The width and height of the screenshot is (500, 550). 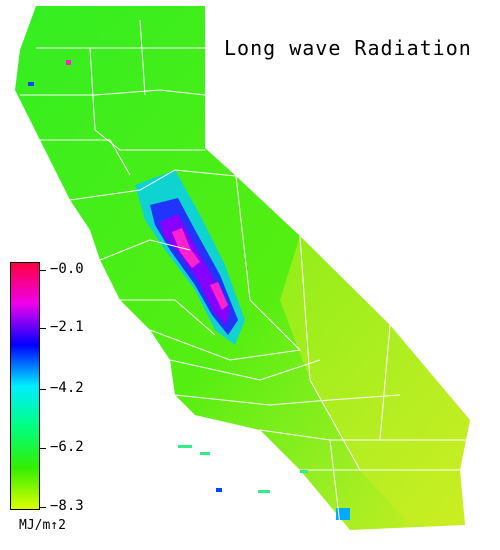 I want to click on legend-label-2: −4.2, so click(x=67, y=388).